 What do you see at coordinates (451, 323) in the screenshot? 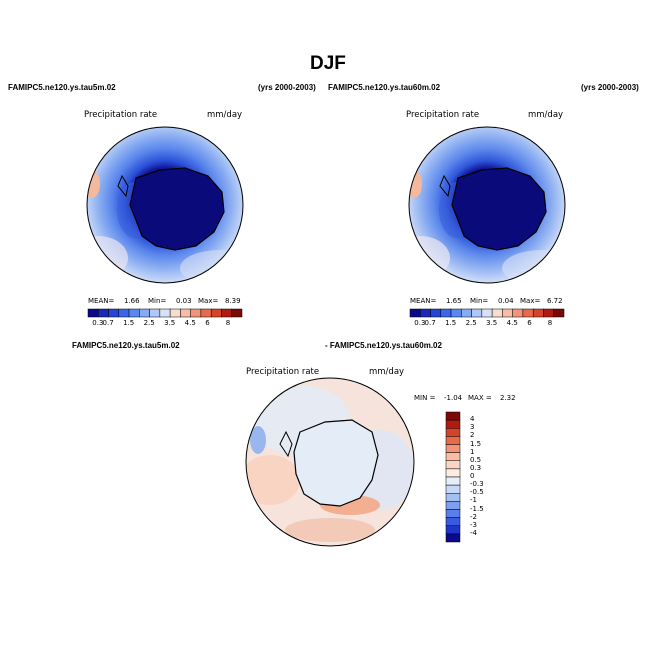
I see `panel2-colorbar-tick-label: 1.5` at bounding box center [451, 323].